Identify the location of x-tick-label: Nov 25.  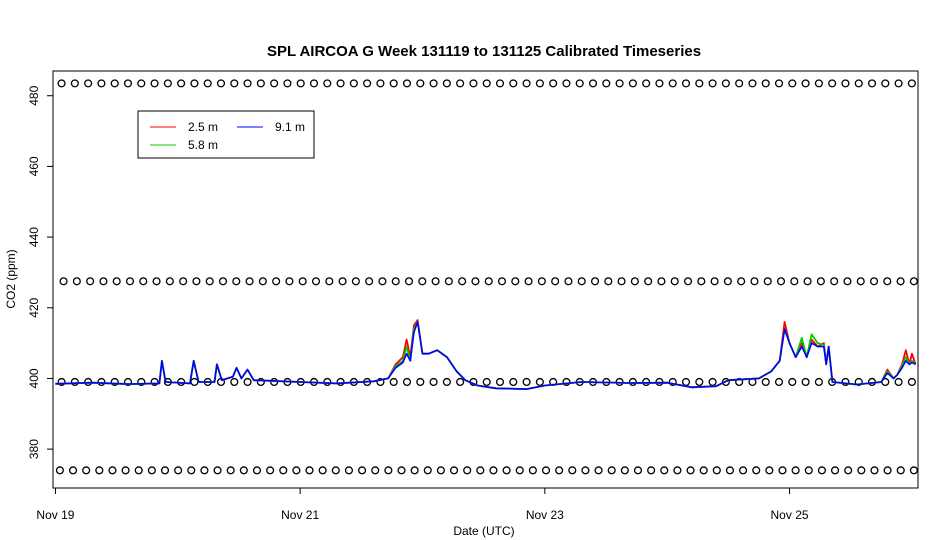
(790, 515).